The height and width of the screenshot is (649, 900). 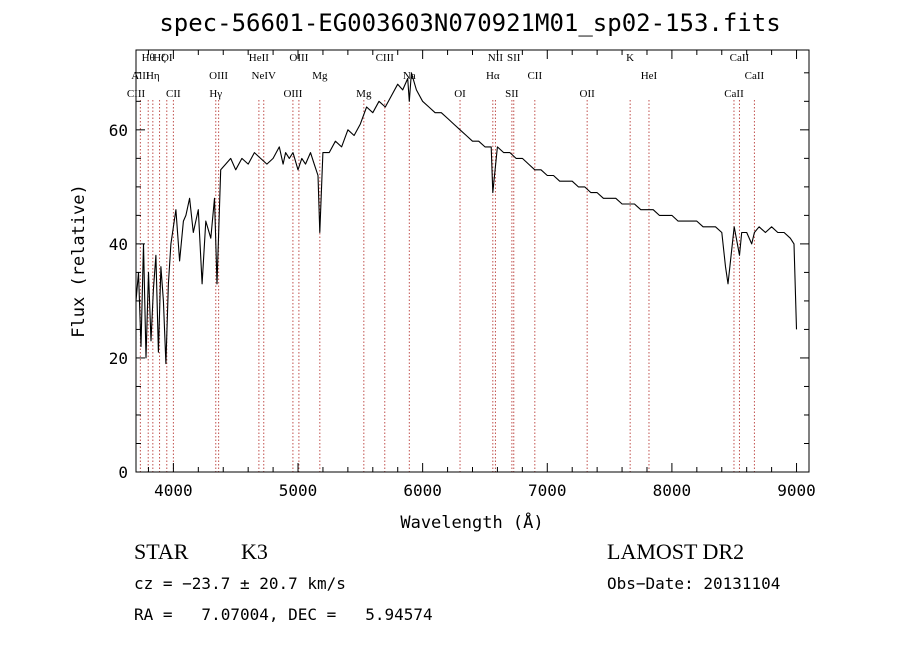 What do you see at coordinates (422, 490) in the screenshot?
I see `x-tick-label: 6000` at bounding box center [422, 490].